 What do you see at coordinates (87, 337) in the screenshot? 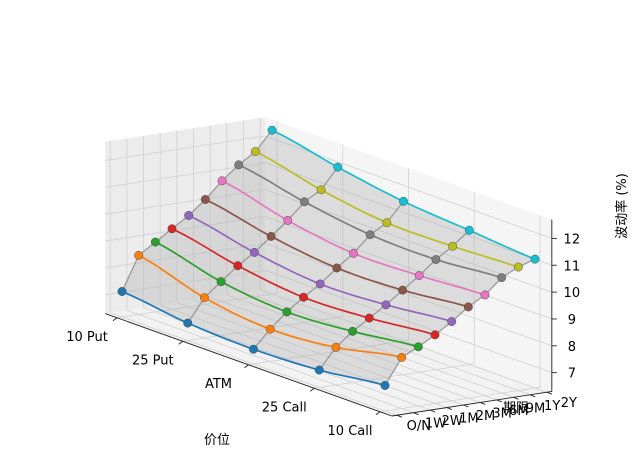
I see `x-tick-label: 10 Put` at bounding box center [87, 337].